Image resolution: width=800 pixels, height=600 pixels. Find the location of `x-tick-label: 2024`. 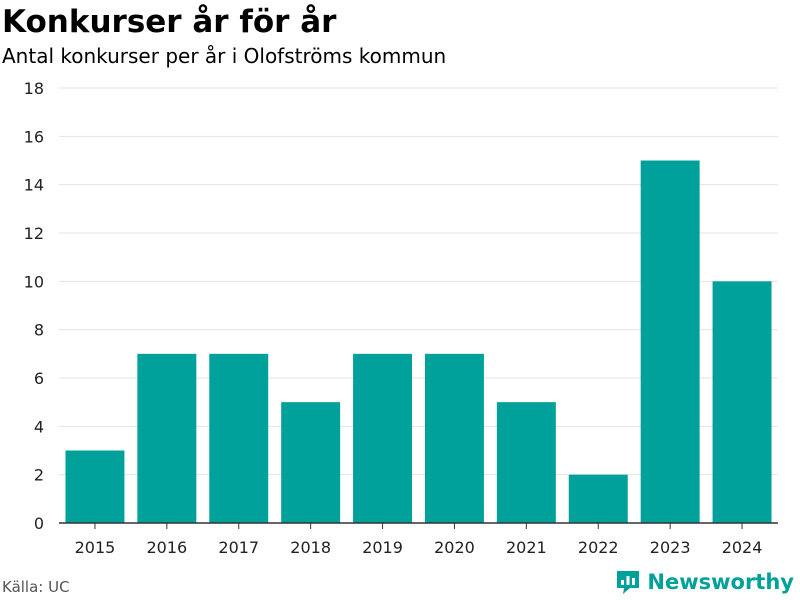

x-tick-label: 2024 is located at coordinates (742, 547).